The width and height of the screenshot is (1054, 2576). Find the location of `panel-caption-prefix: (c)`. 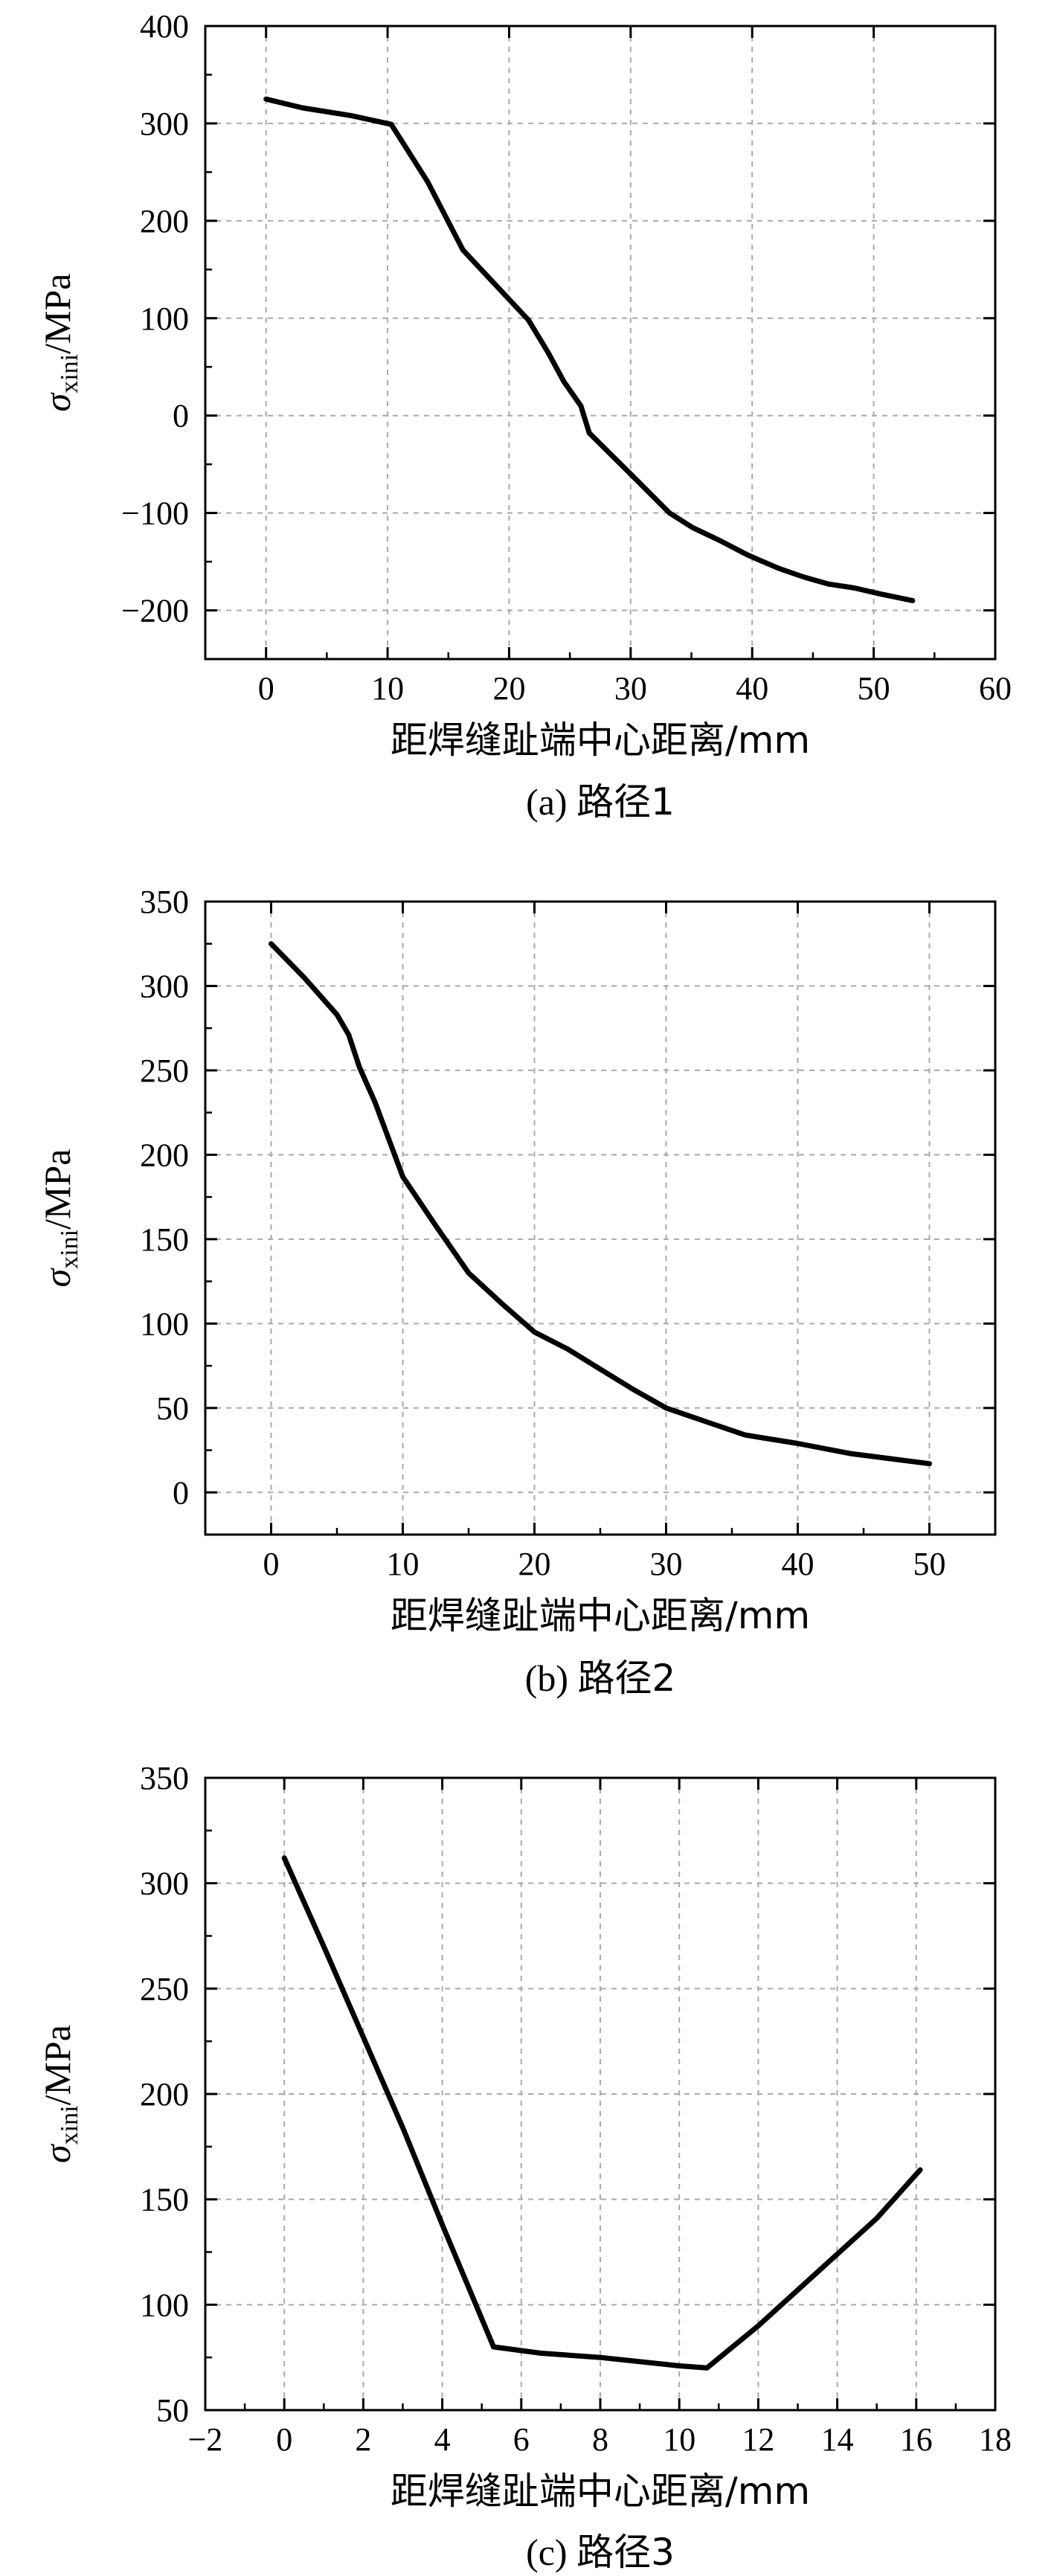

panel-caption-prefix: (c) is located at coordinates (551, 2552).